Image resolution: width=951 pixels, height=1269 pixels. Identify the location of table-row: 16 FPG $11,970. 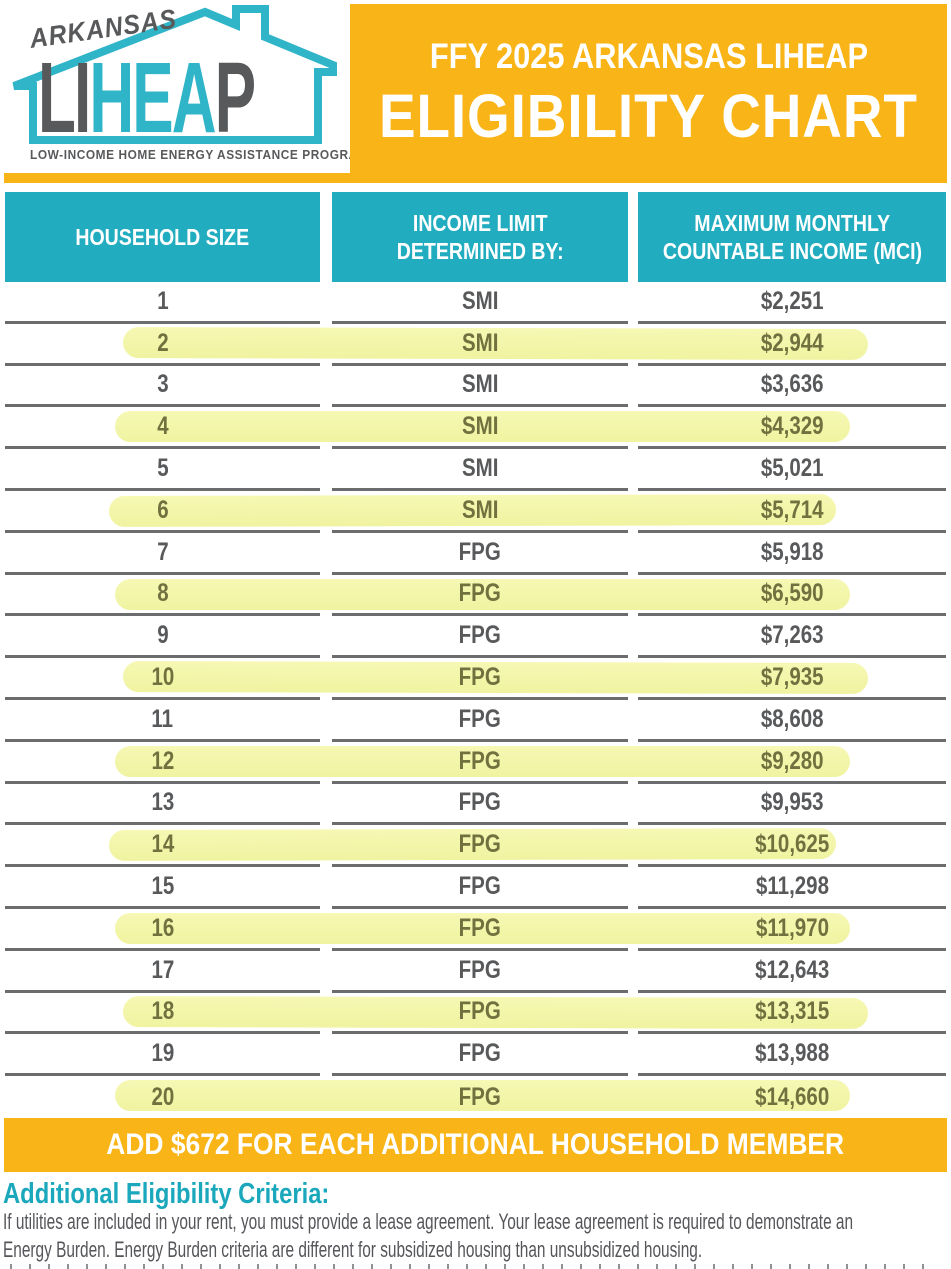
(475, 930).